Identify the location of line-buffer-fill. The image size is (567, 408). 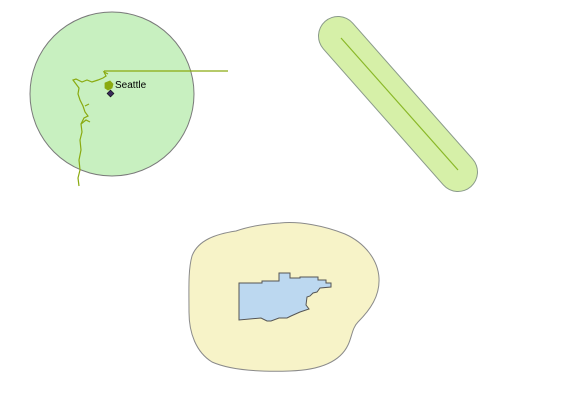
(398, 104).